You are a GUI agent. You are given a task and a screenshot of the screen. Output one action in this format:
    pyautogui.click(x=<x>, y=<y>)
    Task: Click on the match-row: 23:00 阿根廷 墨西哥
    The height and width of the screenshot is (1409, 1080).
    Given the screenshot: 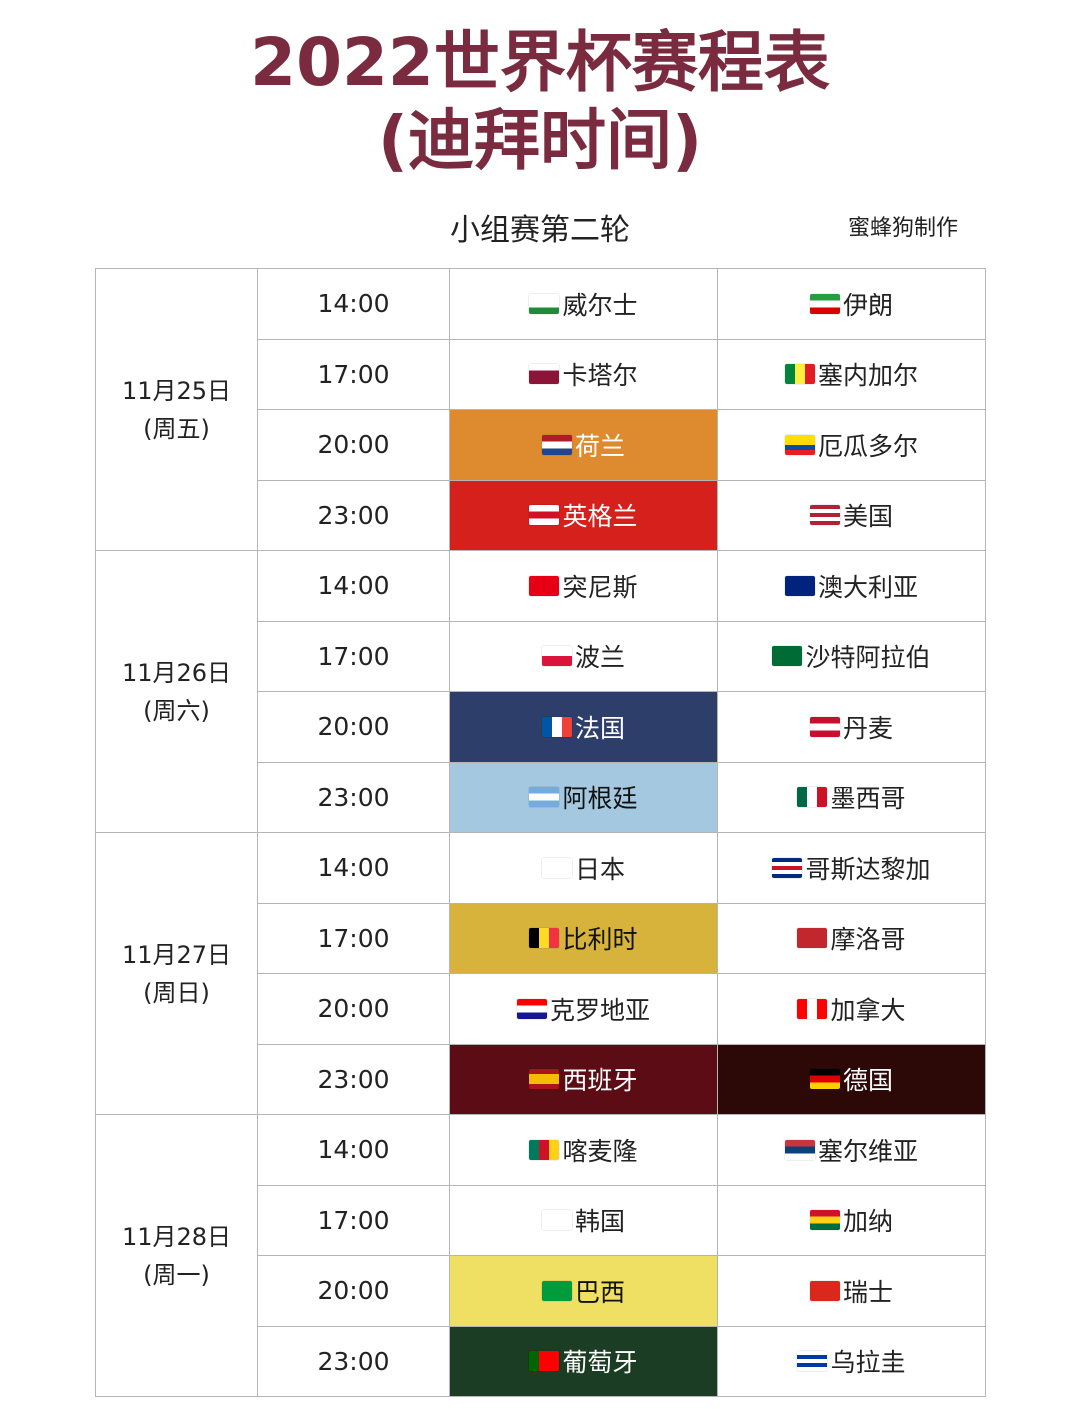 What is the action you would take?
    pyautogui.click(x=541, y=797)
    